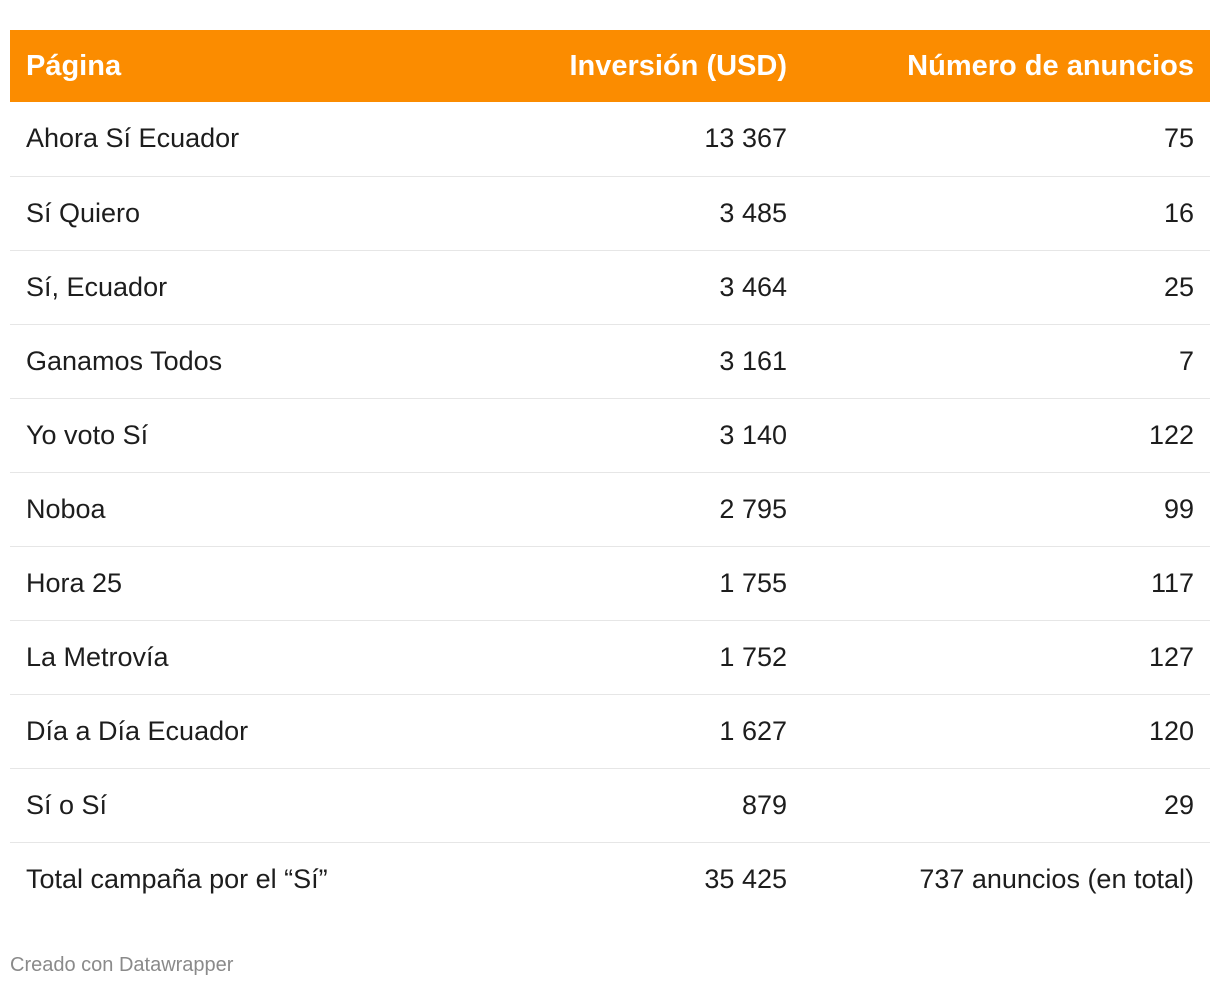 This screenshot has height=990, width=1220. I want to click on cell-inversion: 3 140, so click(753, 434).